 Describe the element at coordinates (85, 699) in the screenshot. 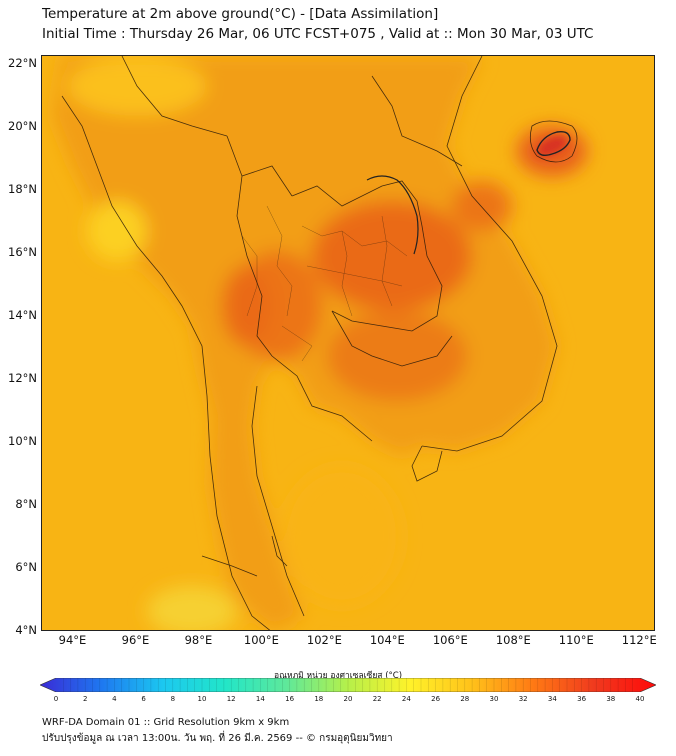

I see `colorbar-tick-label: 2` at that location.